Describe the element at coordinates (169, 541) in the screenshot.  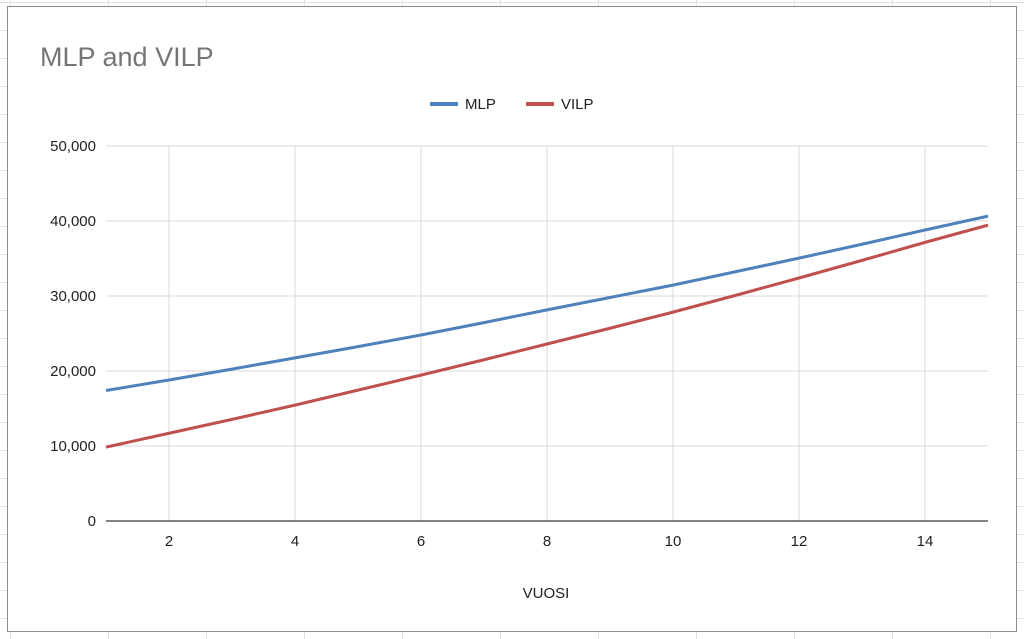
I see `x-tick-label: 2` at that location.